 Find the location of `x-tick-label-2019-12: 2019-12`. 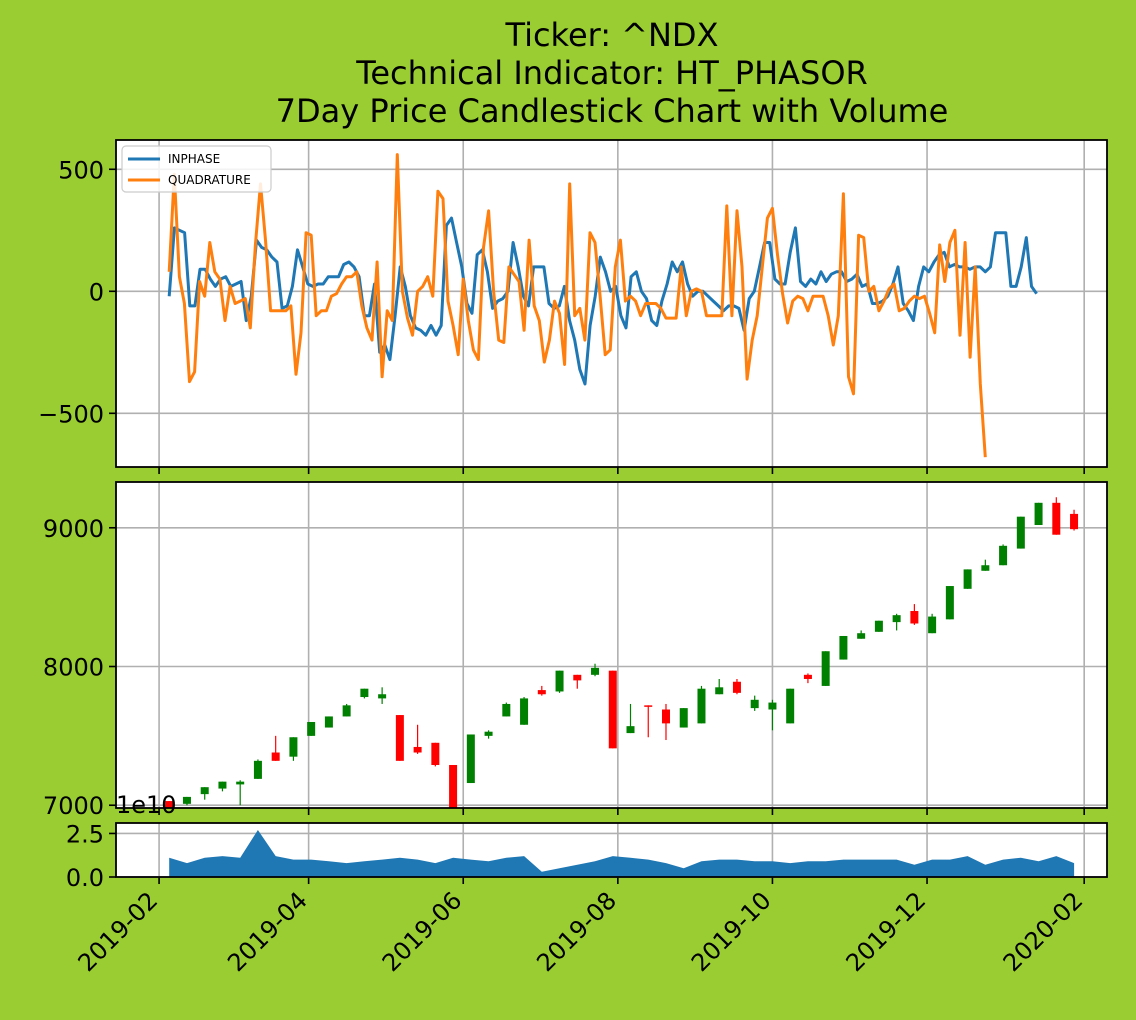

x-tick-label-2019-12: 2019-12 is located at coordinates (886, 931).